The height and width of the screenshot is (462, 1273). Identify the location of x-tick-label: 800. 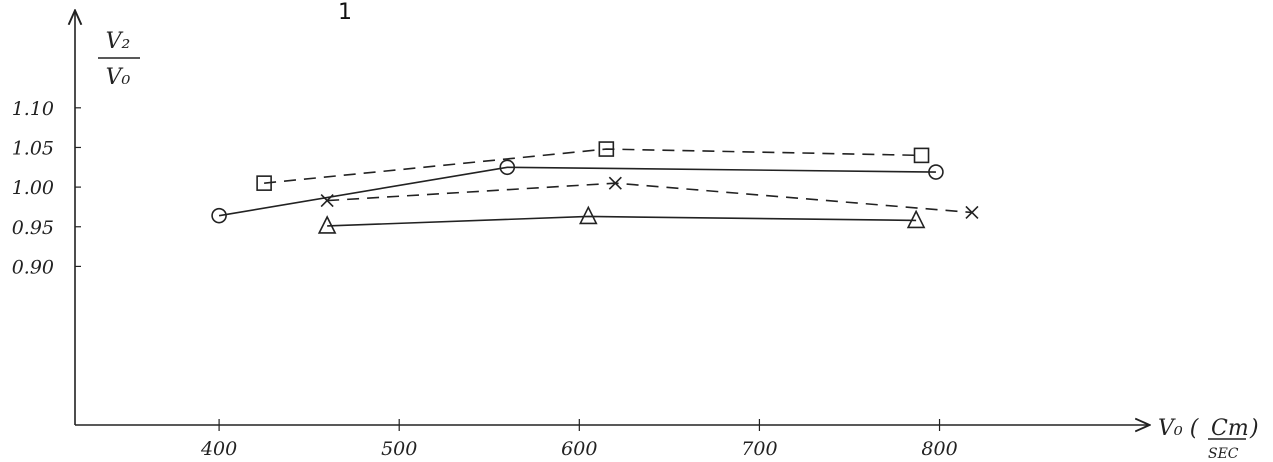
(939, 449).